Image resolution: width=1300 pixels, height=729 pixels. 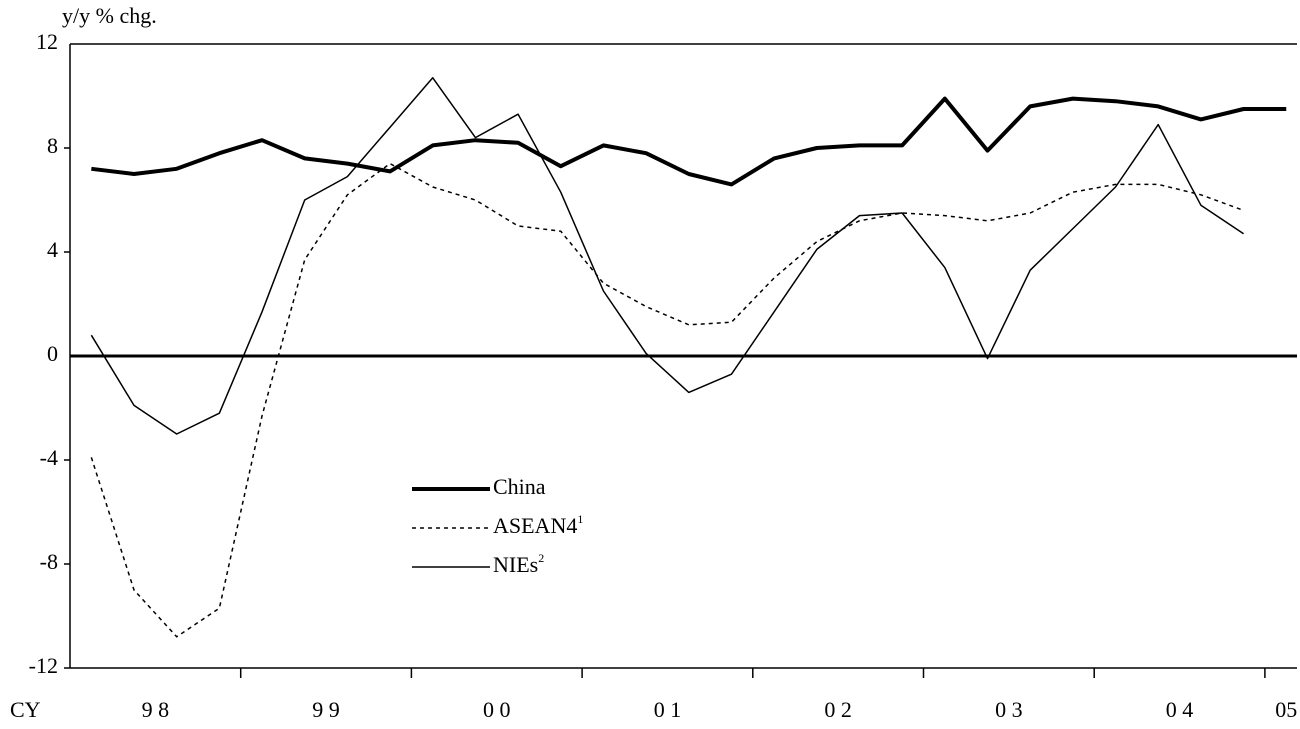 I want to click on x-tick-label: 9 8, so click(x=156, y=709).